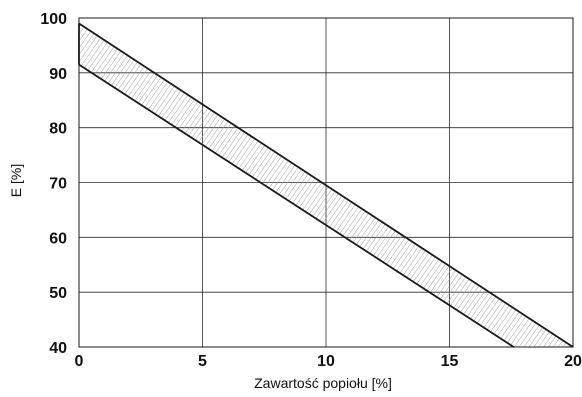 This screenshot has height=397, width=582. I want to click on y-tick-label: 80, so click(58, 129).